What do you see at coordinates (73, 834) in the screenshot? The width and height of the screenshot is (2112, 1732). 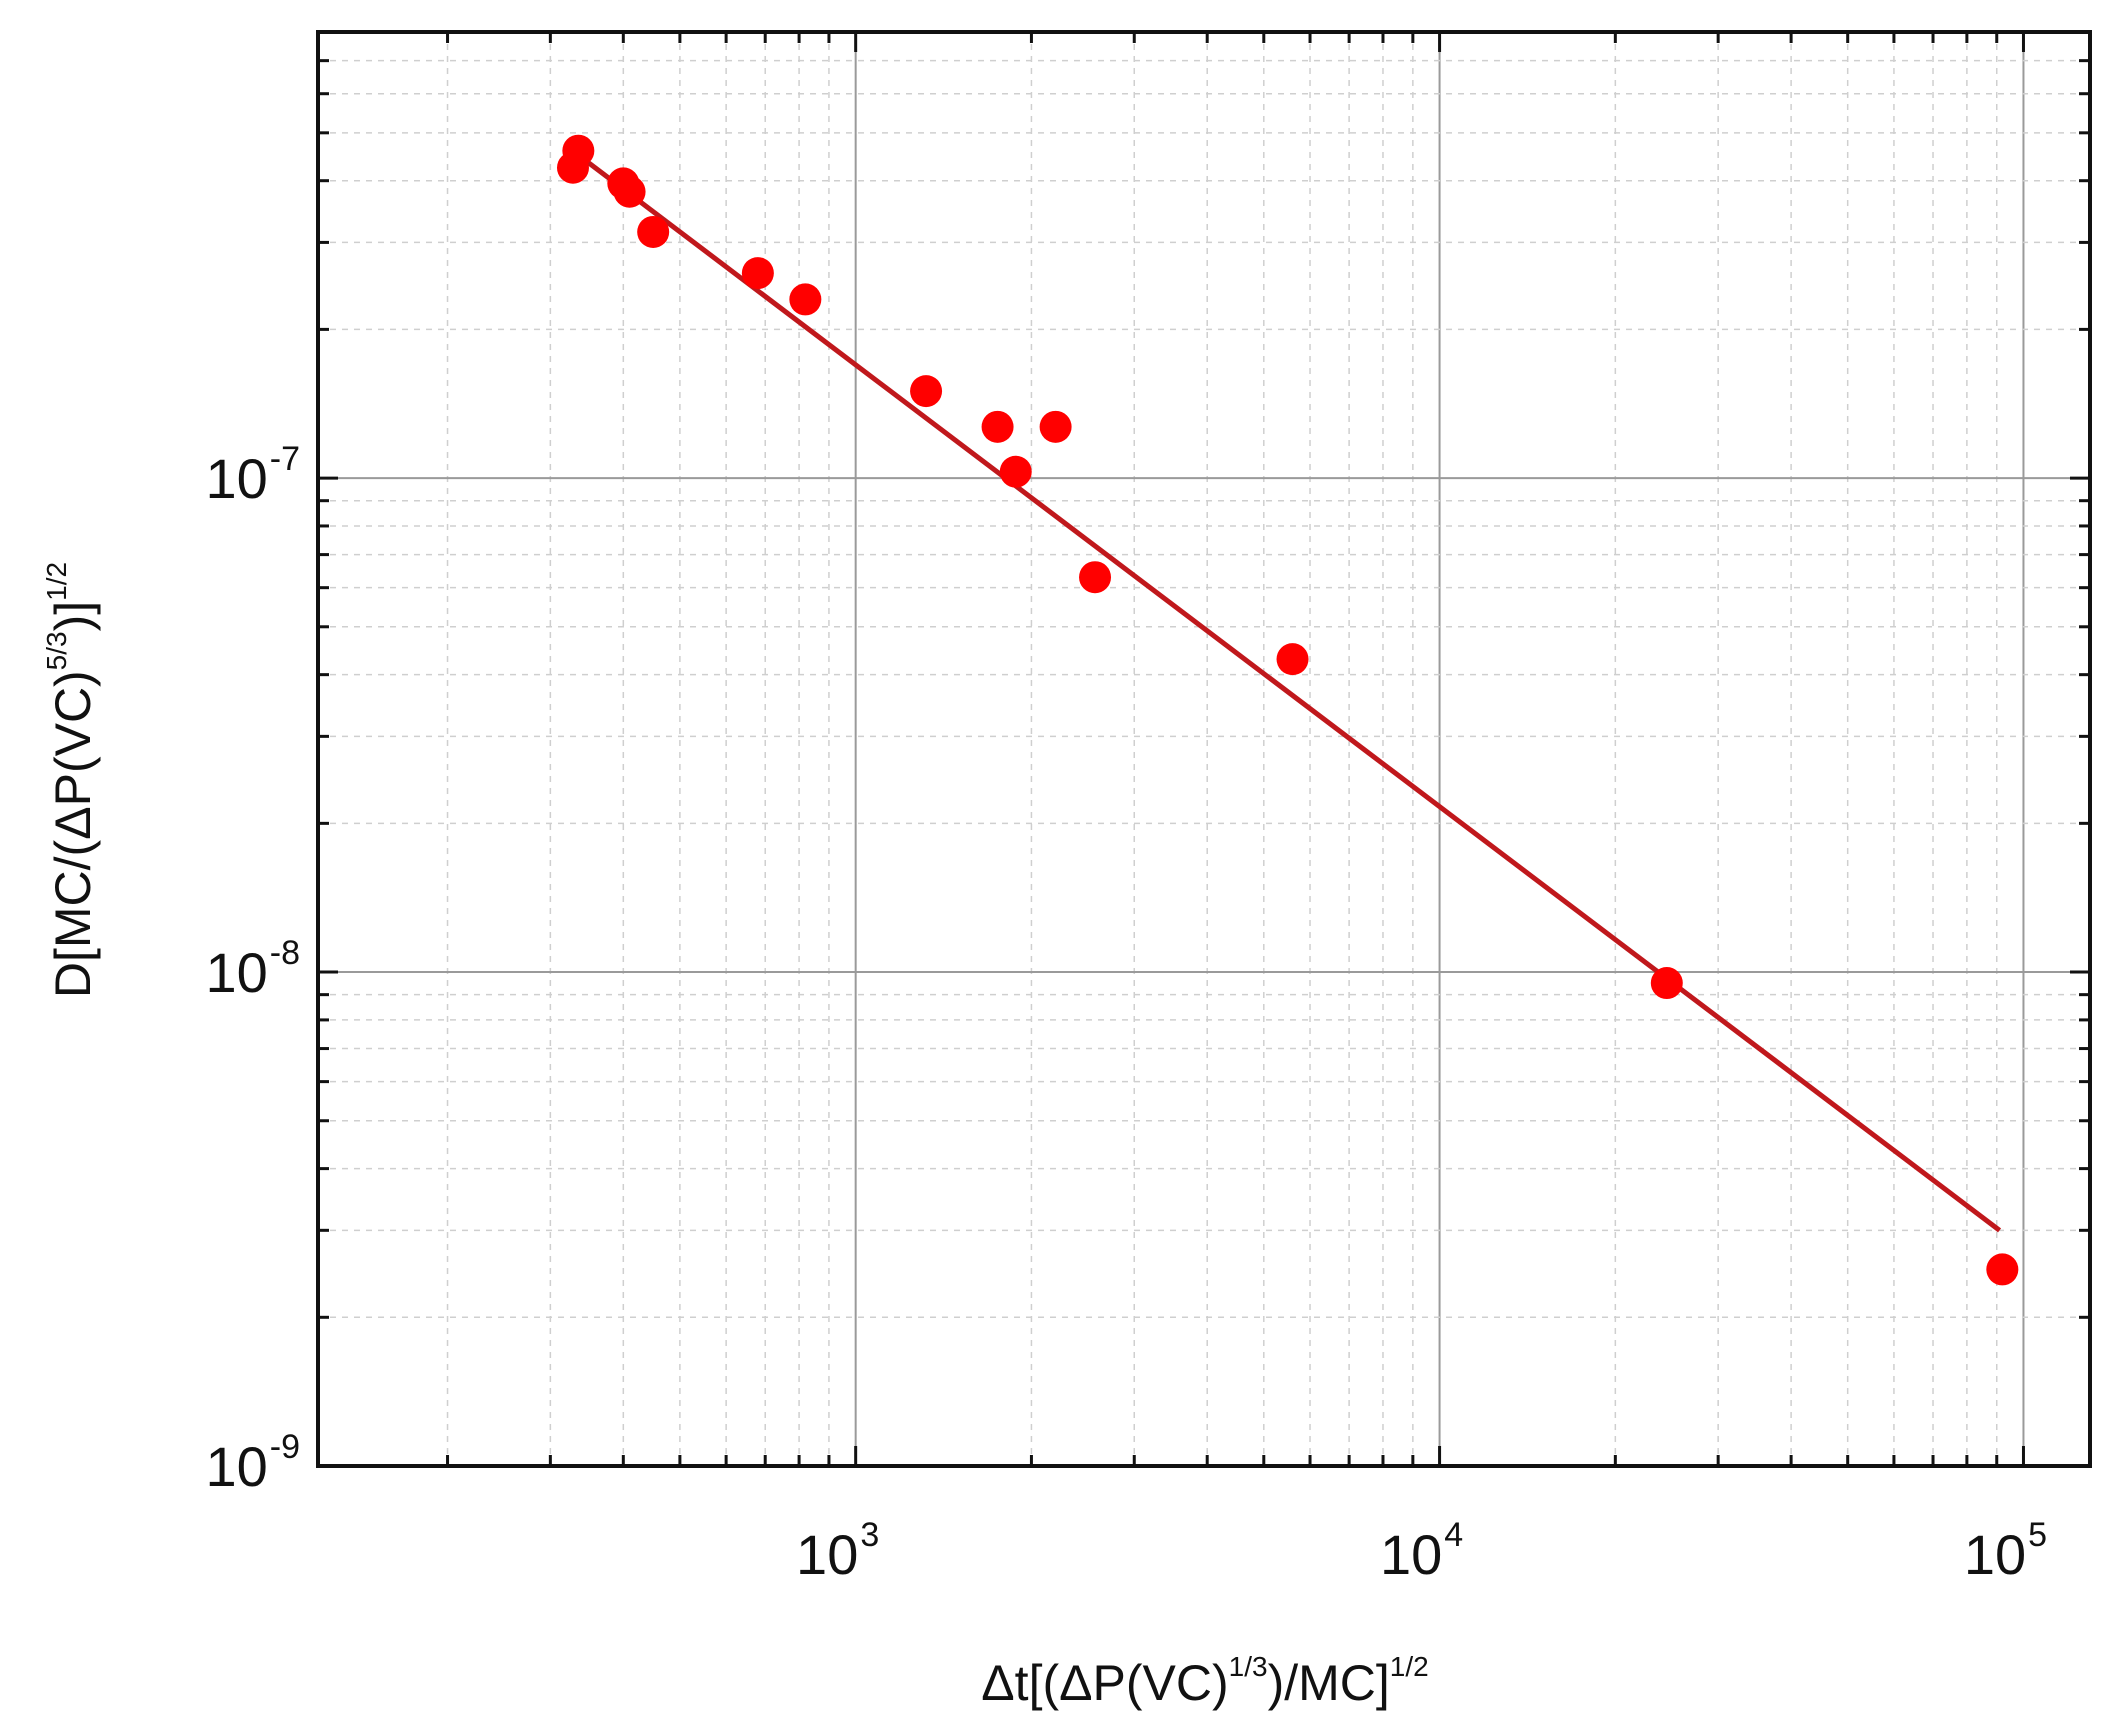 I see `y-axis-label-text: D[MC/(ΔP(VC)` at bounding box center [73, 834].